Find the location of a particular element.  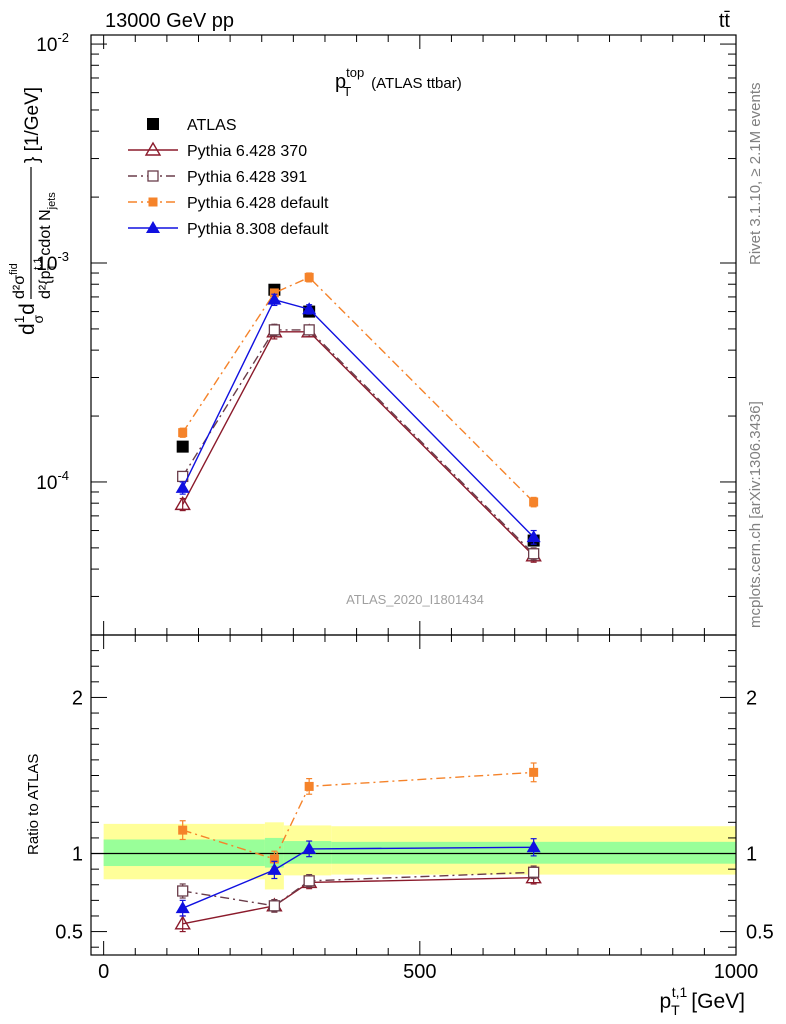

main-y-axis-label: d1 σd d²σfid d²{pTt,1cdot Njets } [1/GeV] is located at coordinates (33, 211).